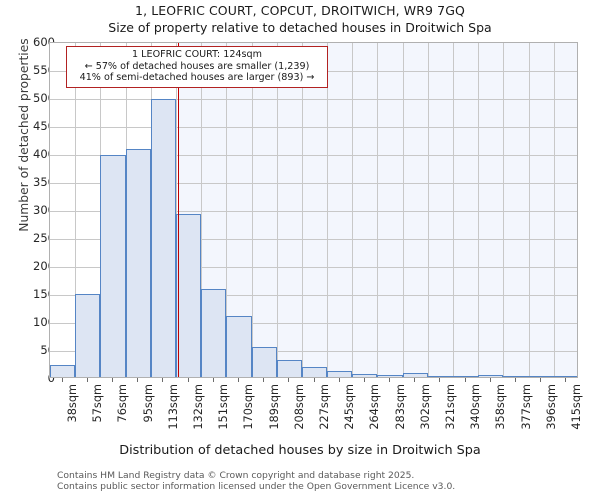  What do you see at coordinates (501, 407) in the screenshot?
I see `x-axis-tick-label: 358sqm` at bounding box center [501, 407].